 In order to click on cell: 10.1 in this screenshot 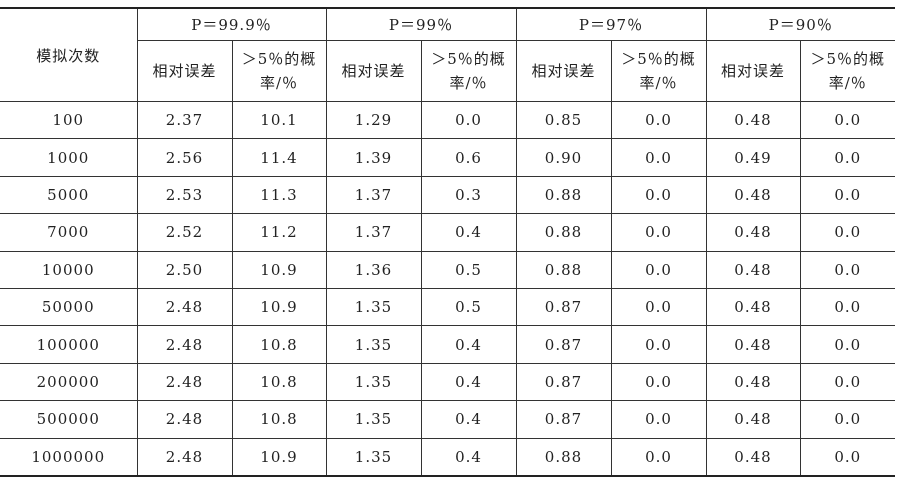, I will do `click(279, 120)`.